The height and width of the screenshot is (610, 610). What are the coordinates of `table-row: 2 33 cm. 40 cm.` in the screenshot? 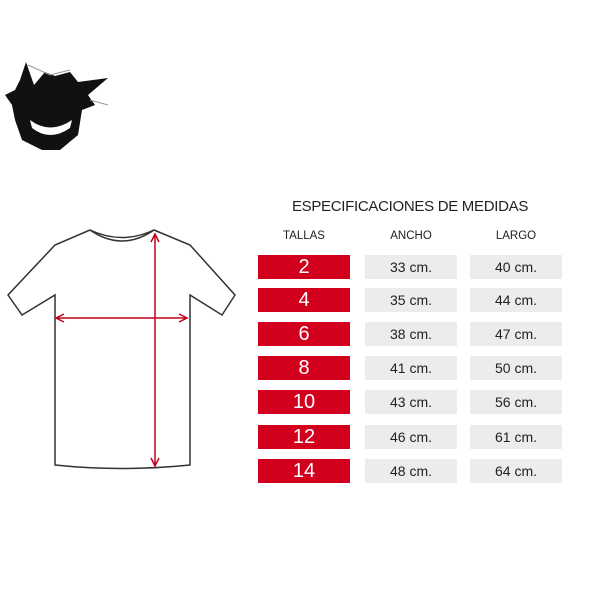 It's located at (411, 267).